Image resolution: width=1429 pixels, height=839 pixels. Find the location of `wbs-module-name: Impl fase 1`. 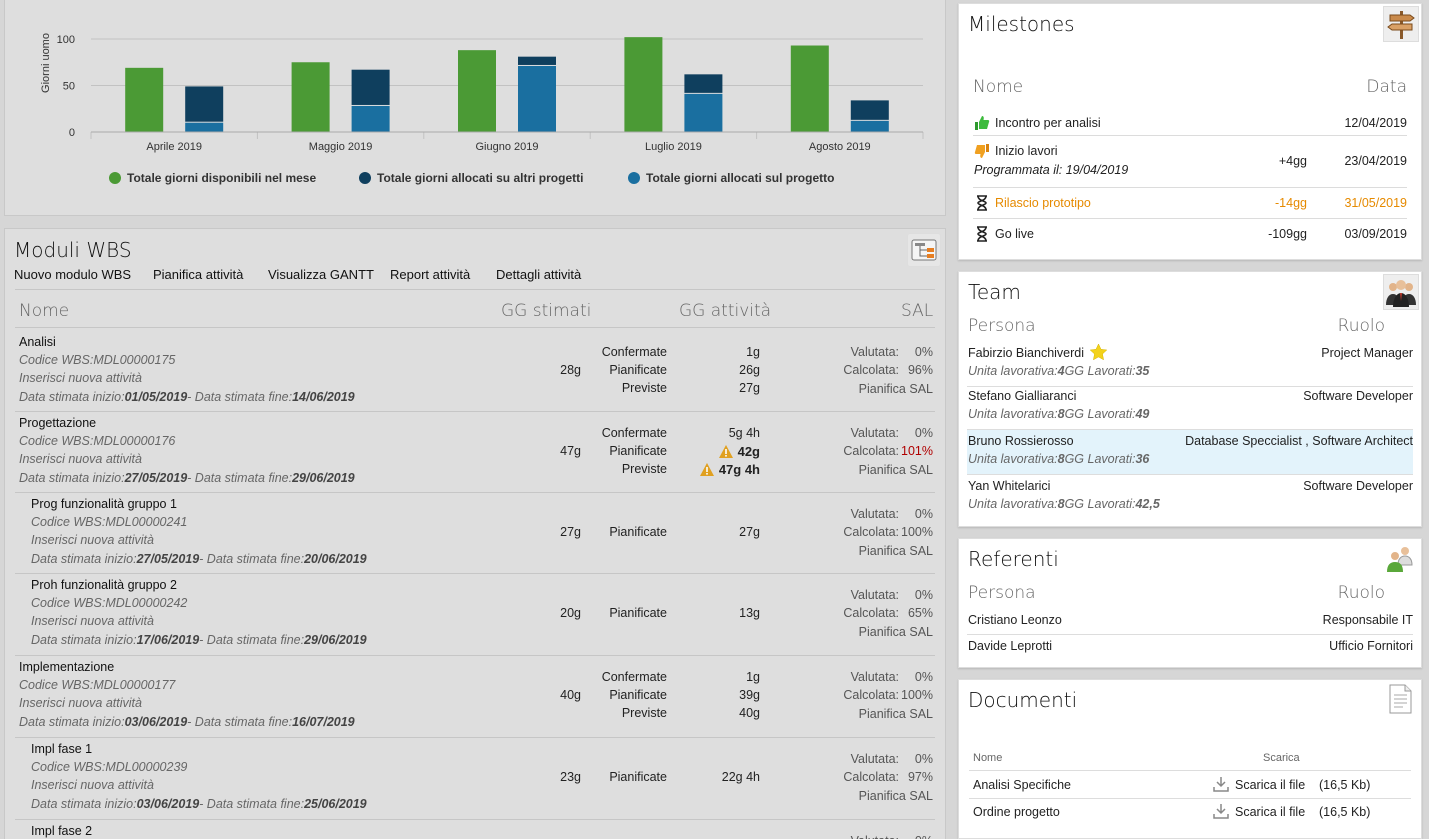

wbs-module-name: Impl fase 1 is located at coordinates (62, 749).